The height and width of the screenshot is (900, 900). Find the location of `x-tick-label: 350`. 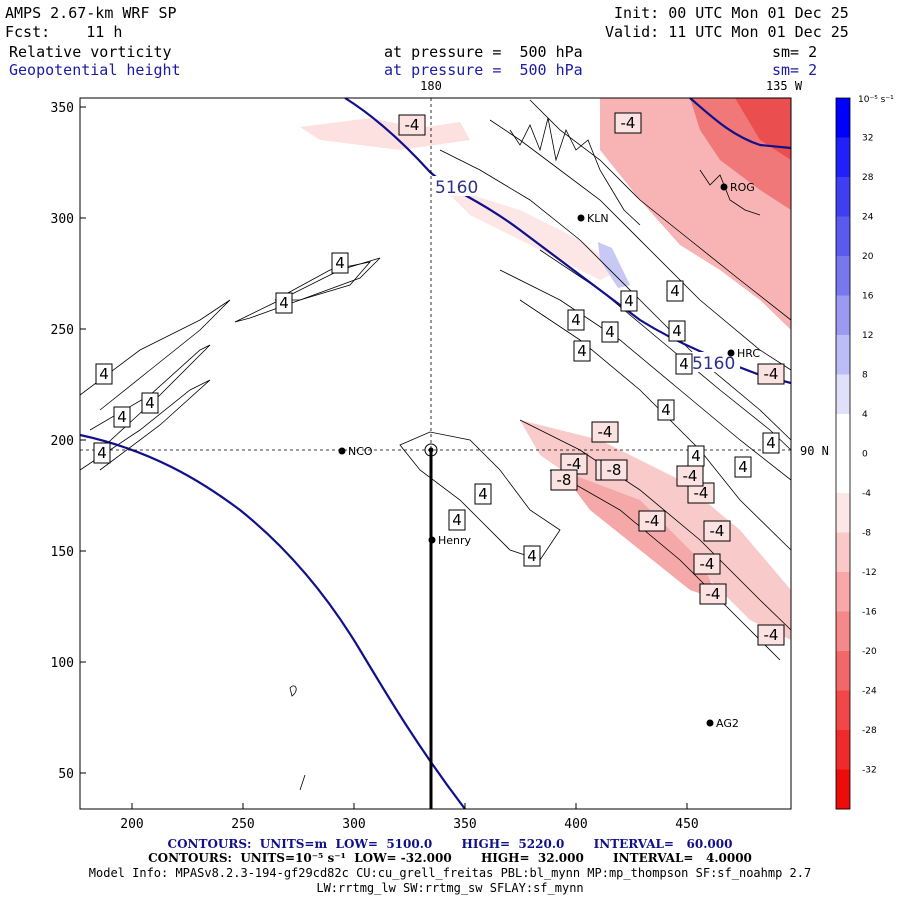

x-tick-label: 350 is located at coordinates (464, 824).